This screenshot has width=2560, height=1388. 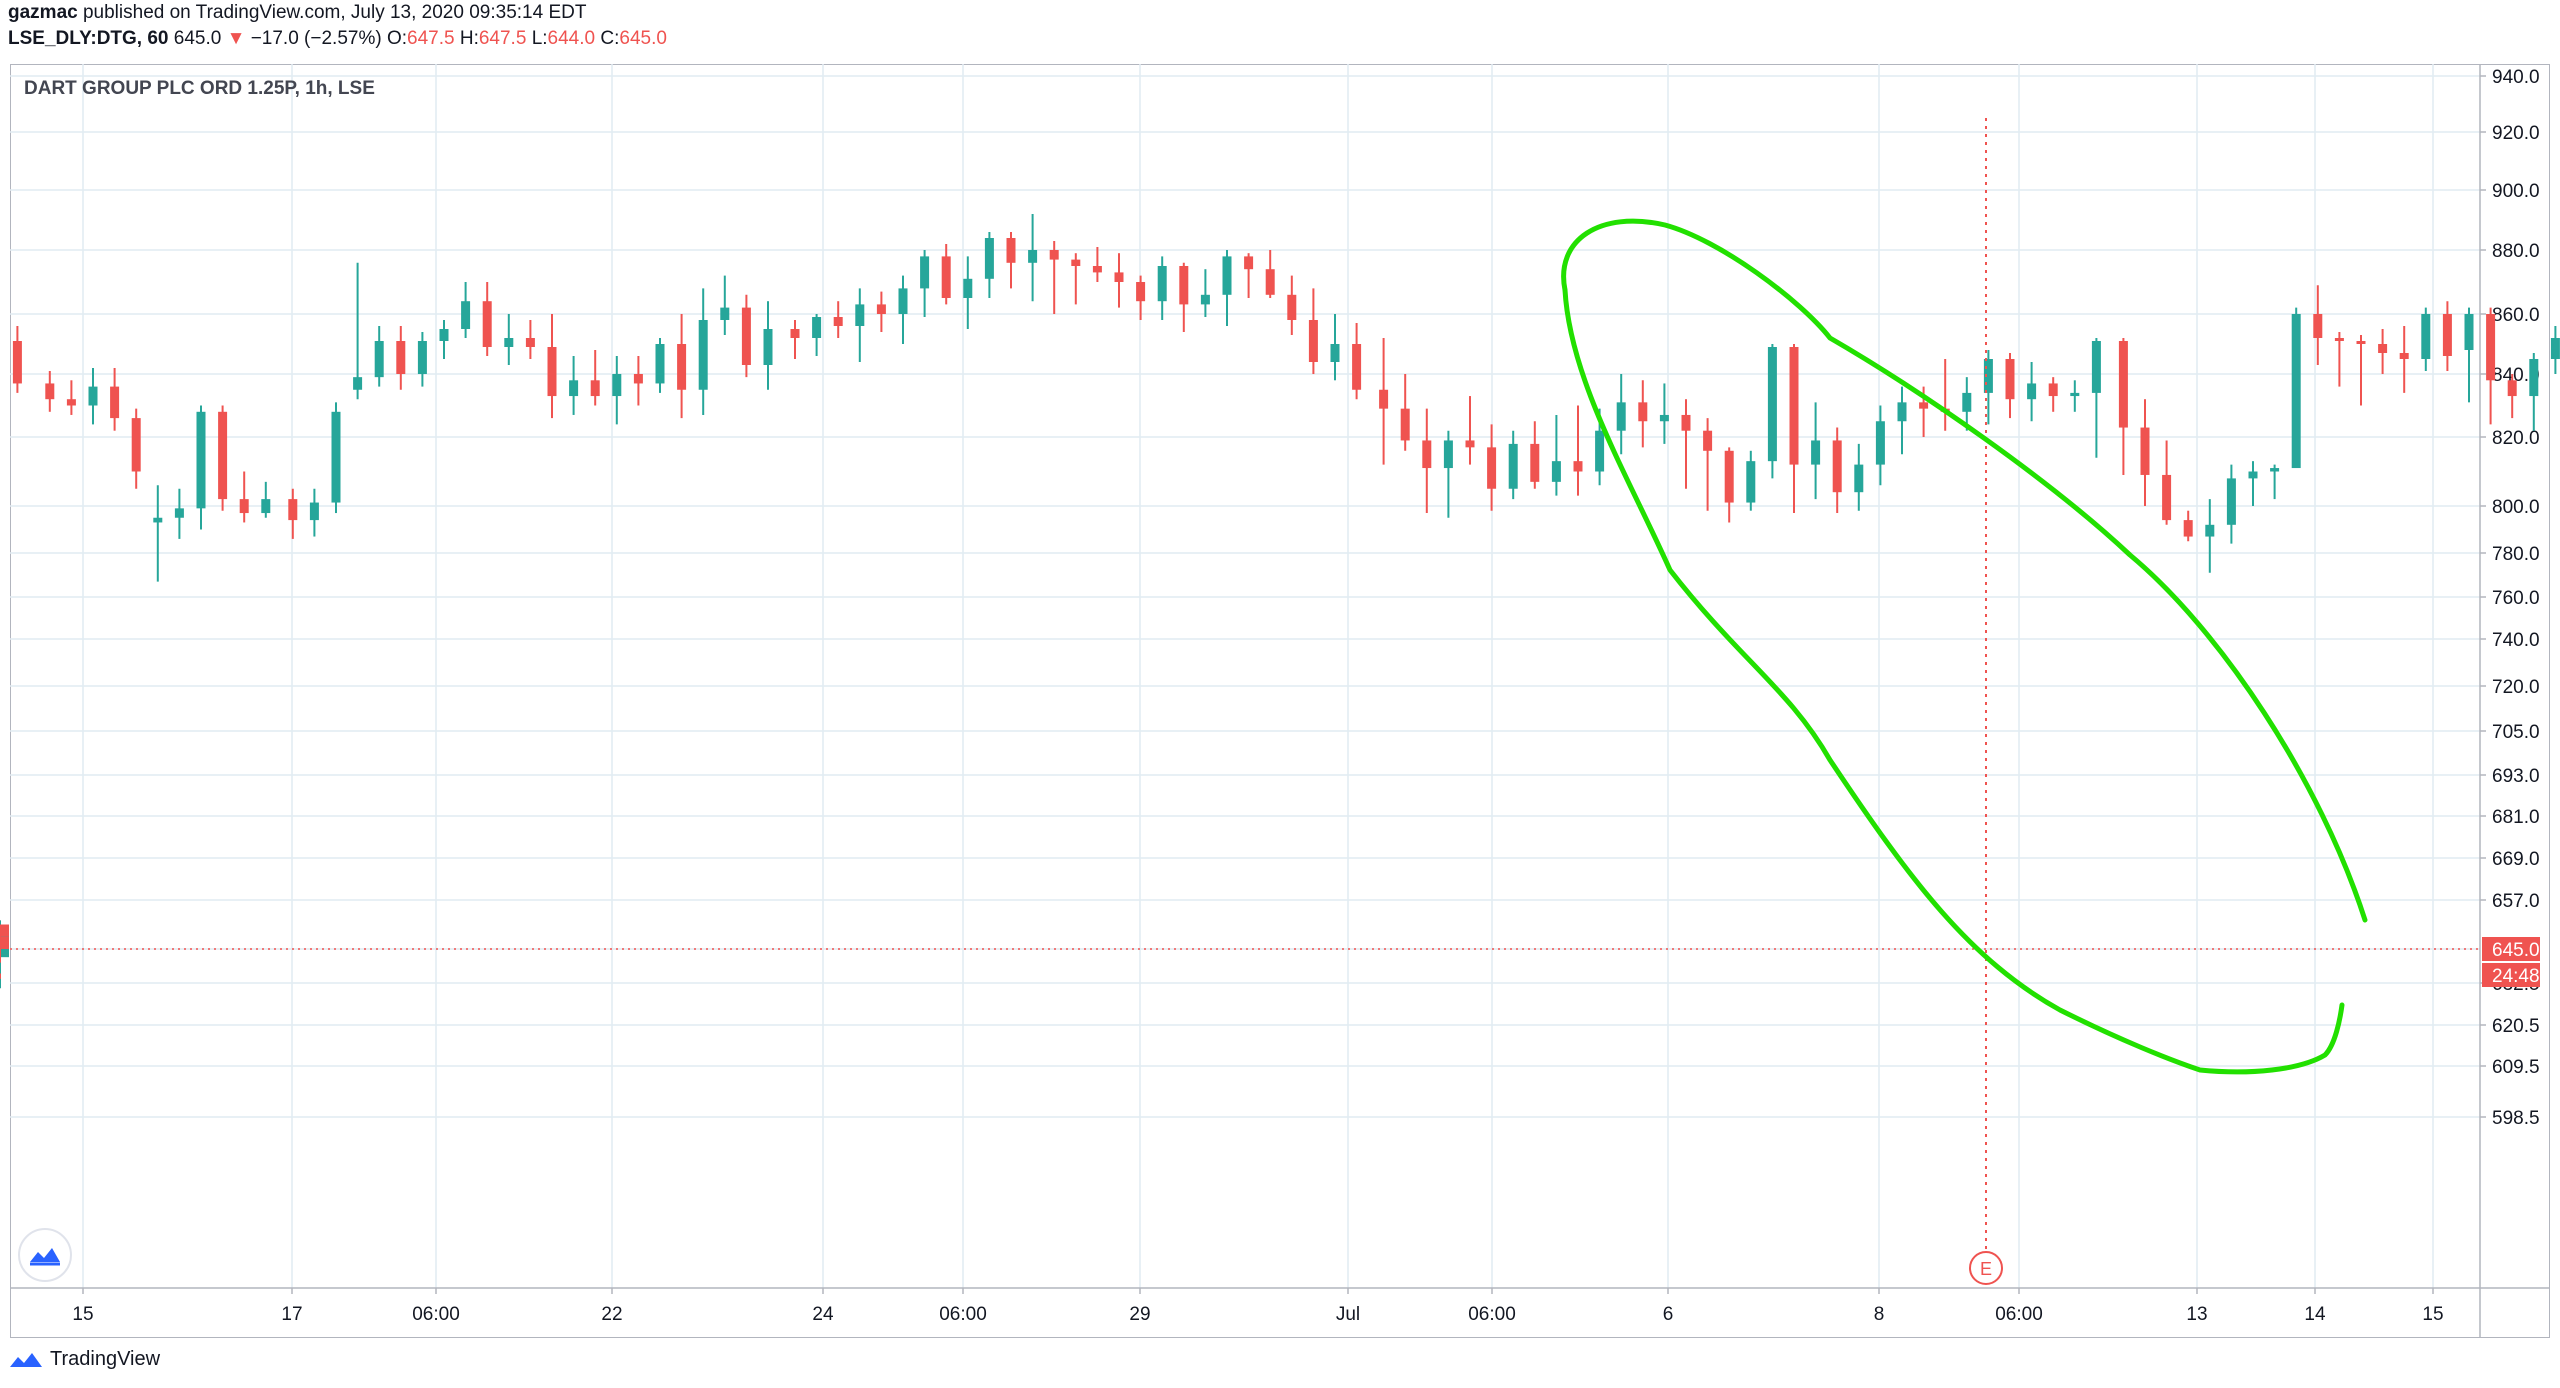 What do you see at coordinates (316, 38) in the screenshot?
I see `price-change: −17.0 (−2.57%)` at bounding box center [316, 38].